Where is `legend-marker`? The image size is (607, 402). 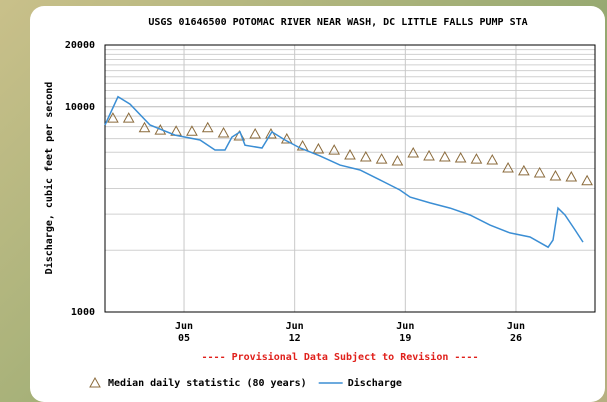
legend-marker is located at coordinates (95, 382).